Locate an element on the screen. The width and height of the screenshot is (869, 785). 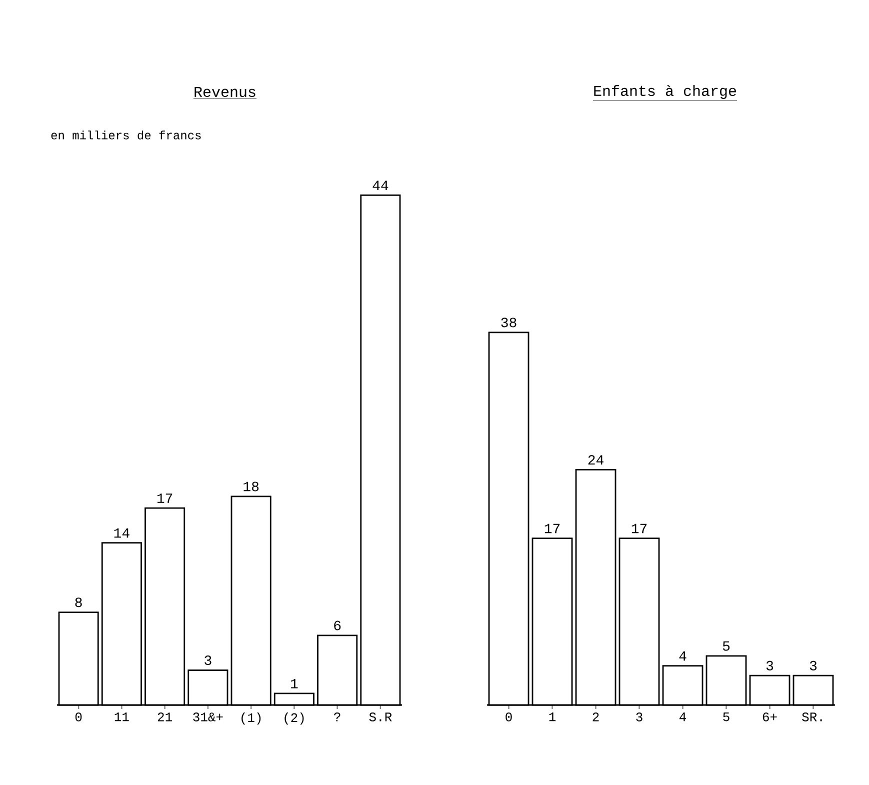
x-tick-label: 4 is located at coordinates (683, 717).